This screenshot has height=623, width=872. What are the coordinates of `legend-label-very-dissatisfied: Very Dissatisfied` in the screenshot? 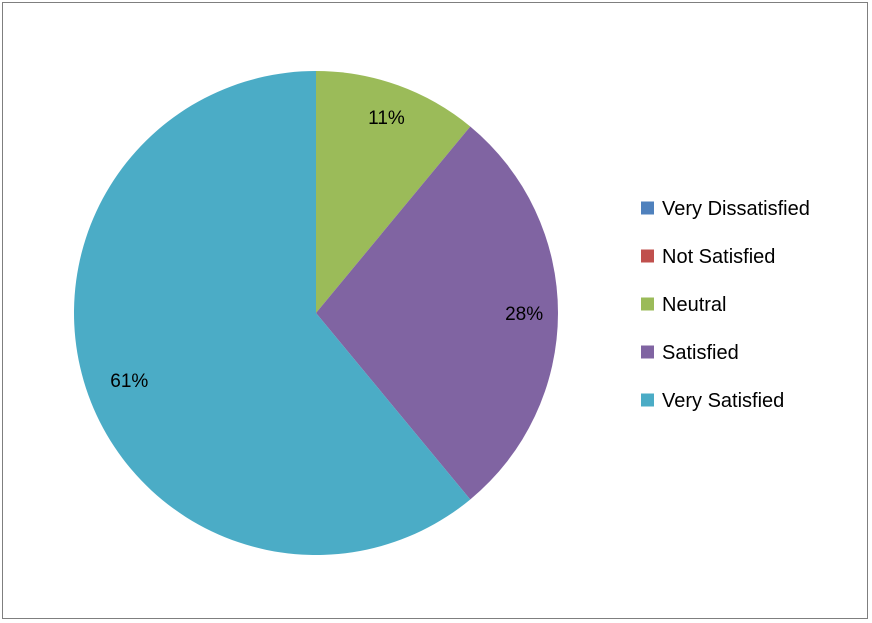 It's located at (736, 209).